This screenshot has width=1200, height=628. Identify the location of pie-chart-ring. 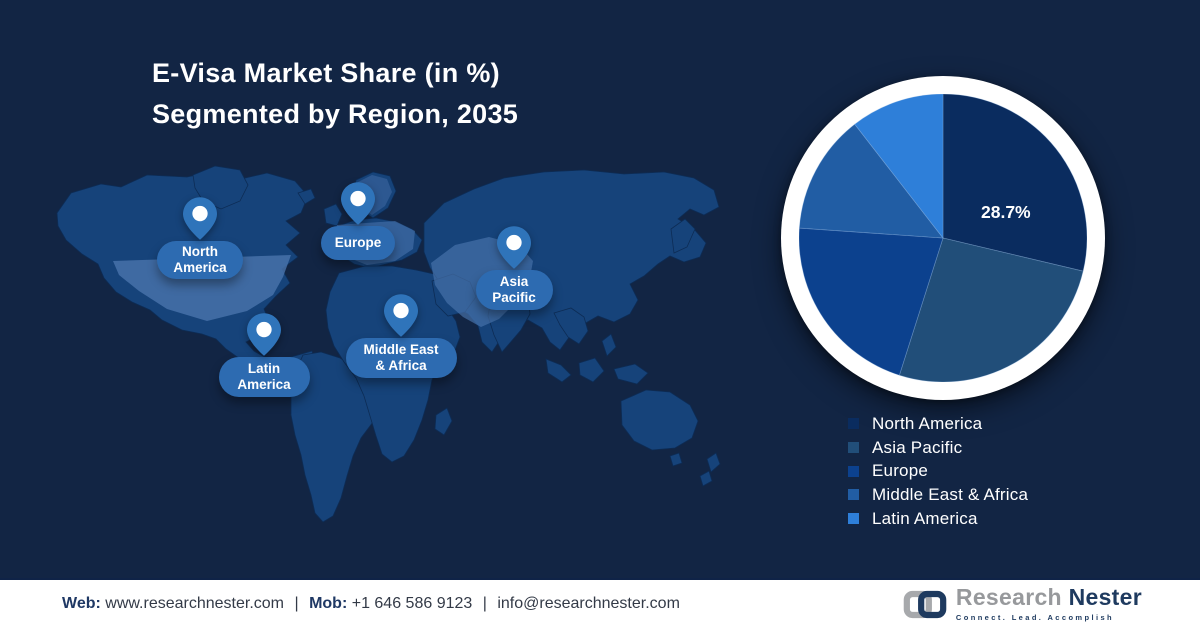
(943, 238).